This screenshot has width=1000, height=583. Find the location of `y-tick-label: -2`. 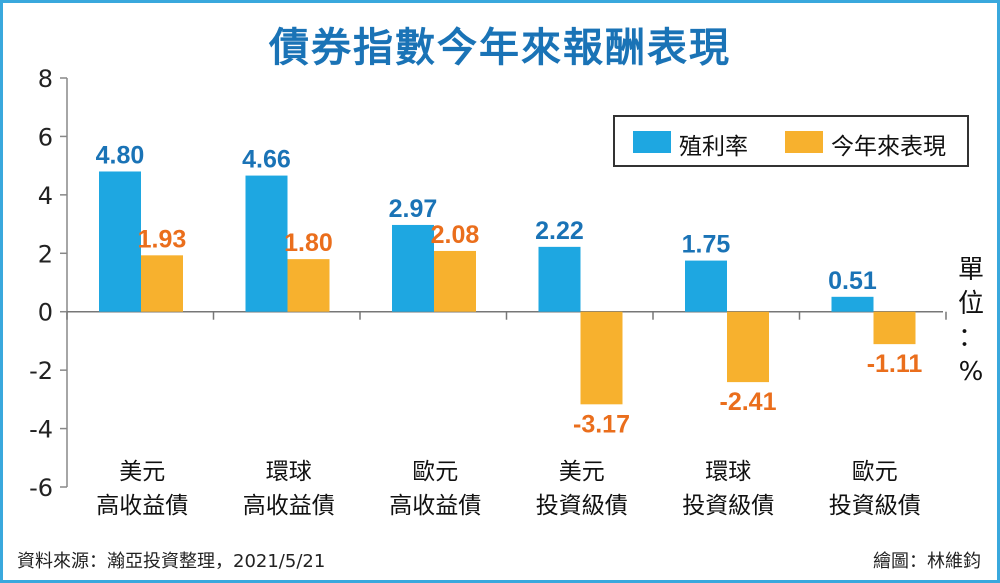

y-tick-label: -2 is located at coordinates (41, 371).